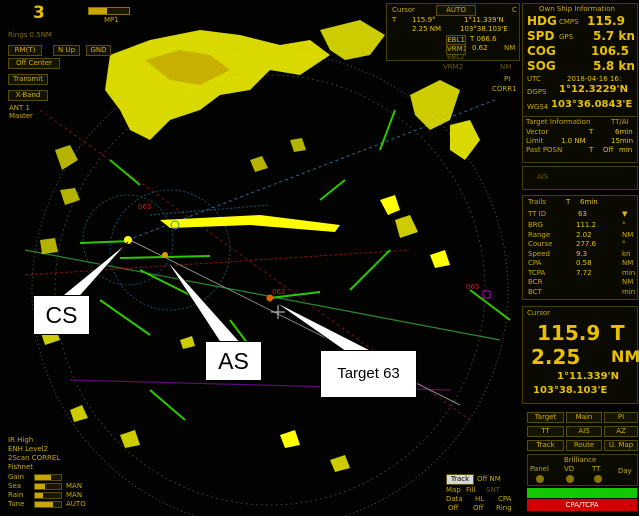 The height and width of the screenshot is (516, 639). I want to click on cpa-tcpa-alarm: CPA/TCPA, so click(582, 505).